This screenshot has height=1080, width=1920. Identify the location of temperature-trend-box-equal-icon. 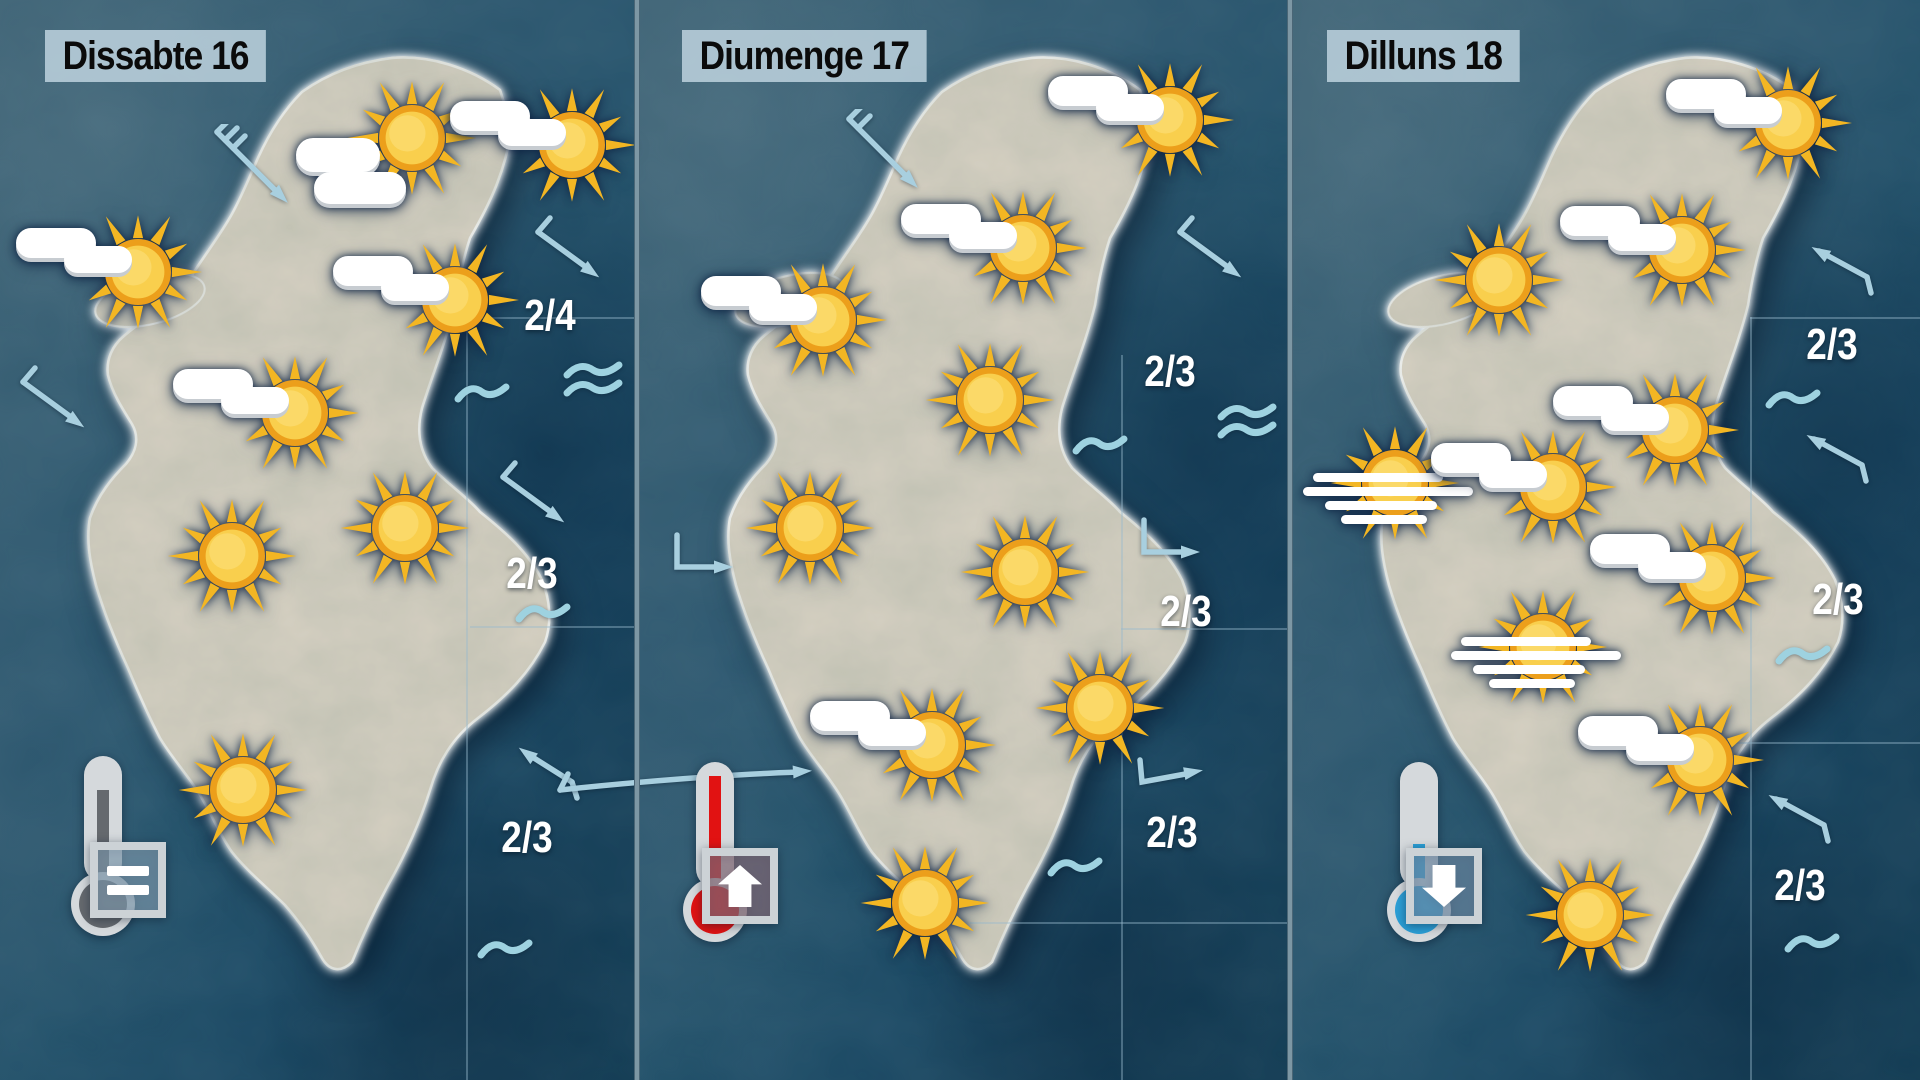
(128, 880).